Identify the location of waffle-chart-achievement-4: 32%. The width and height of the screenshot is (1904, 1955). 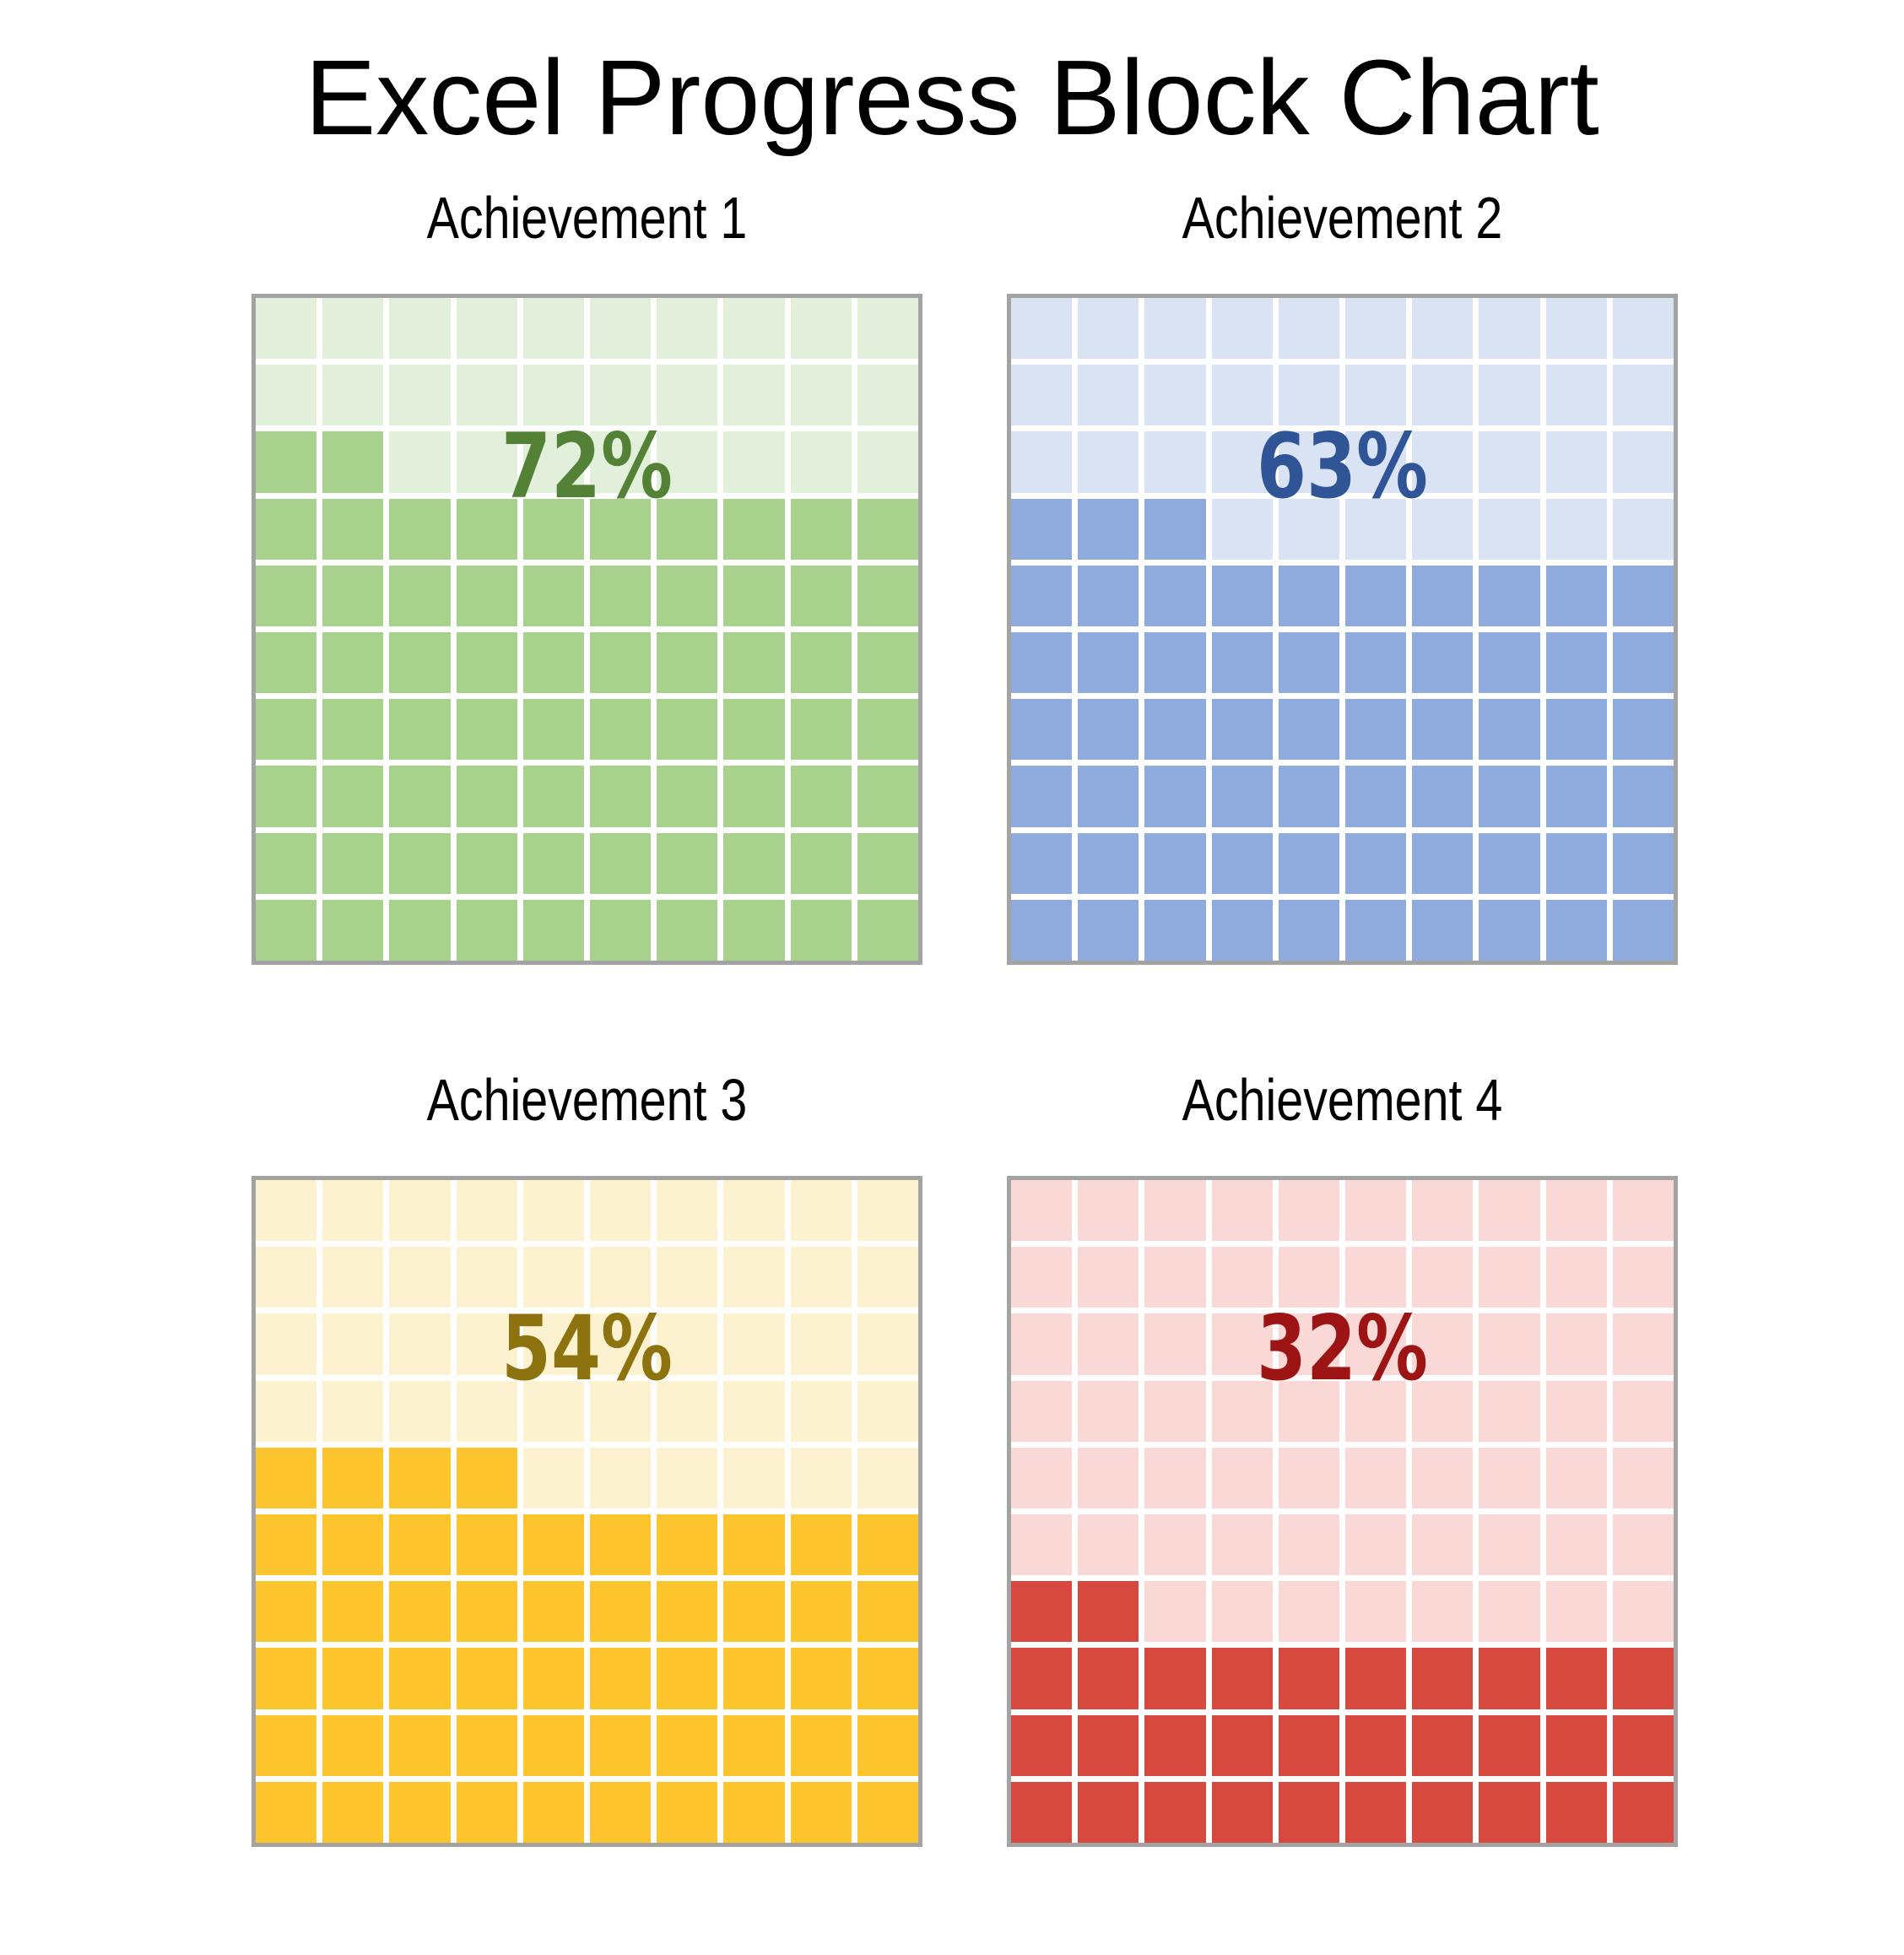
(1342, 1511).